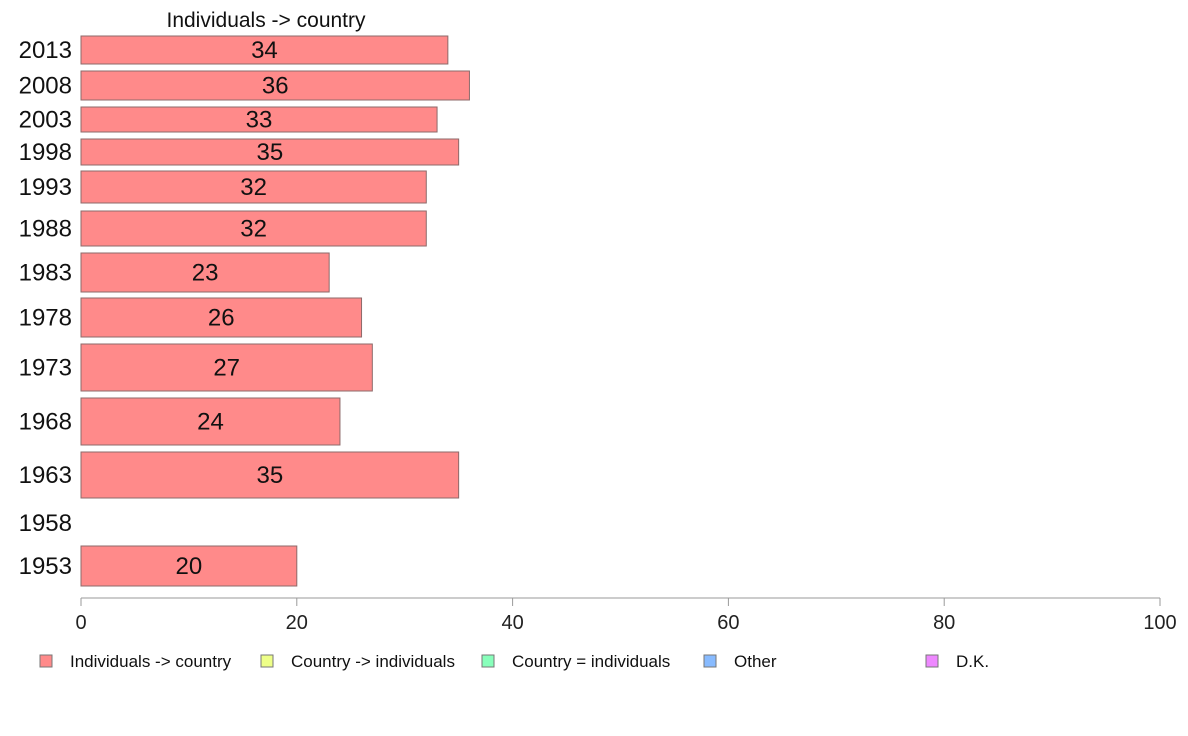 The width and height of the screenshot is (1188, 736). I want to click on chart-title: Individuals -> country, so click(266, 20).